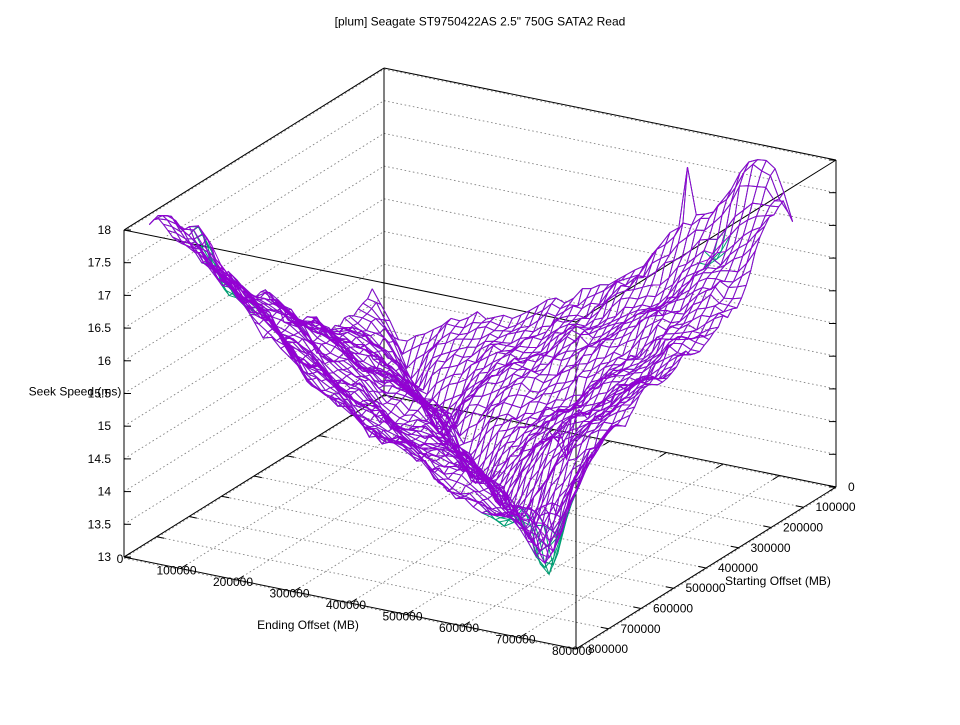  Describe the element at coordinates (778, 581) in the screenshot. I see `svg-text: Starting Offset (MB)` at that location.